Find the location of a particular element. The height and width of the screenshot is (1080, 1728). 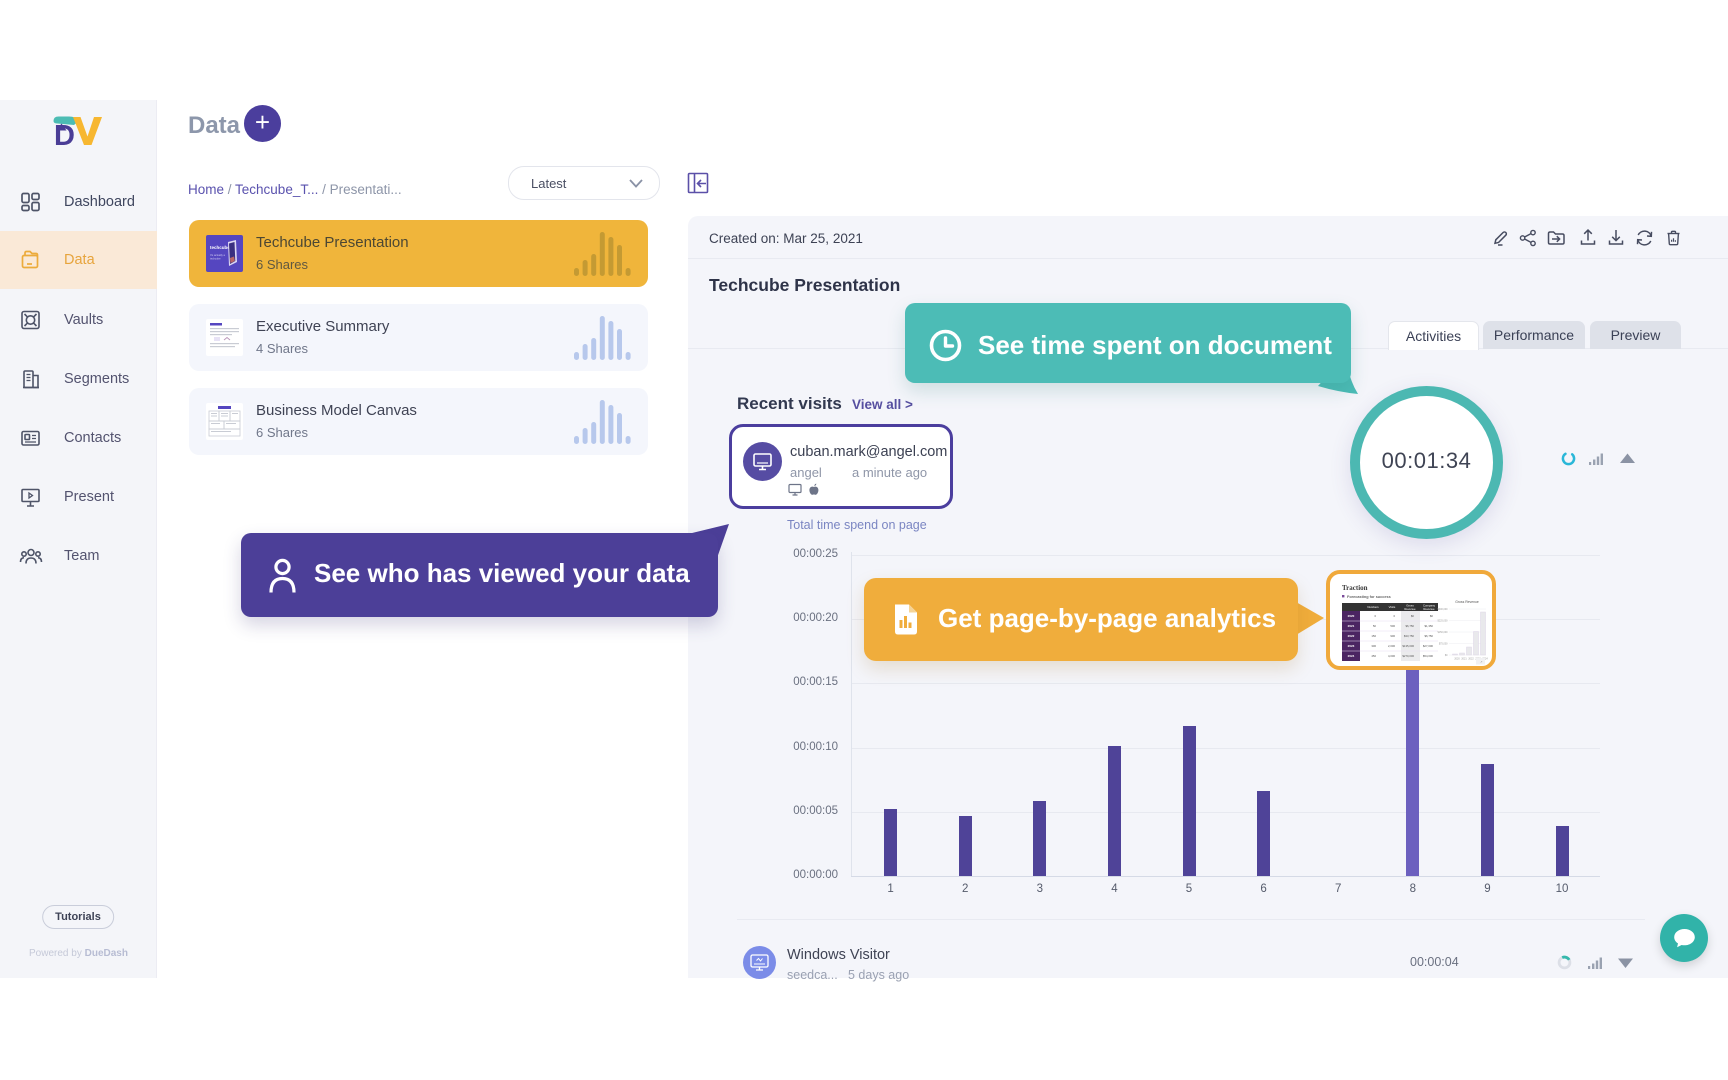

svg-text: Numbers is located at coordinates (1373, 607).